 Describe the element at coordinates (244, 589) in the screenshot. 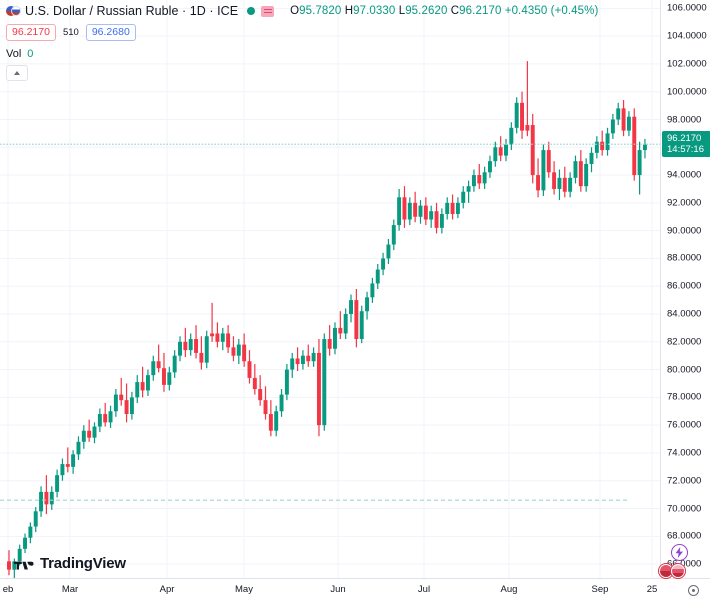

I see `time-axis-tick: May` at that location.